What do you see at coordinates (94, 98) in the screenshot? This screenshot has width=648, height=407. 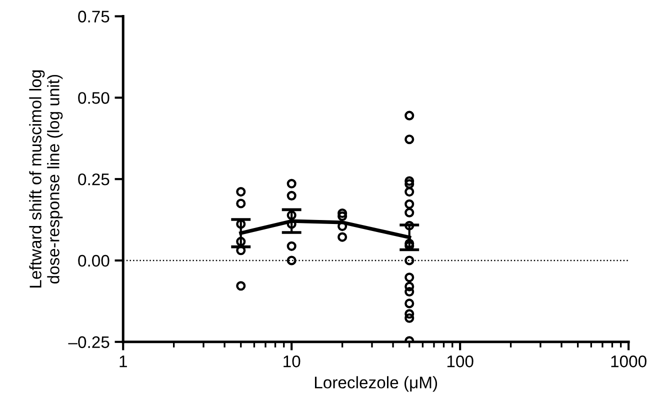 I see `y-tick-label: 0.50` at bounding box center [94, 98].